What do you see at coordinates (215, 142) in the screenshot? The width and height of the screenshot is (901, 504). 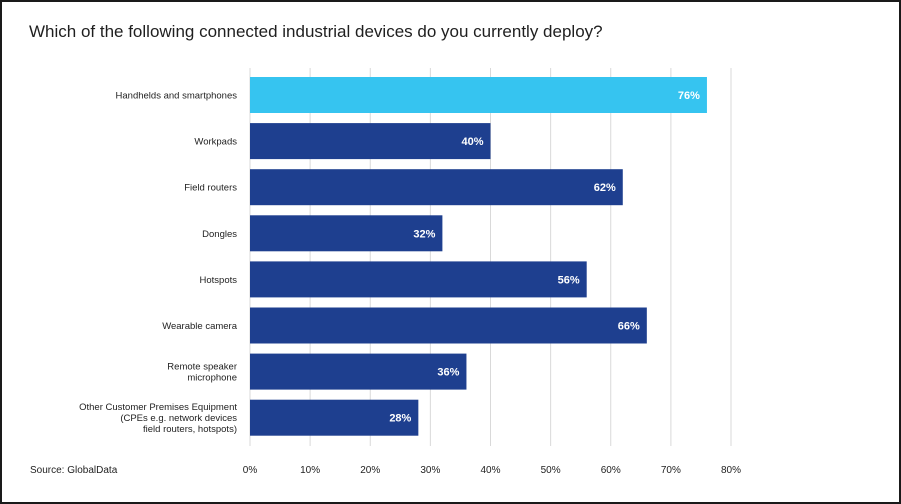 I see `category-label: Workpads` at bounding box center [215, 142].